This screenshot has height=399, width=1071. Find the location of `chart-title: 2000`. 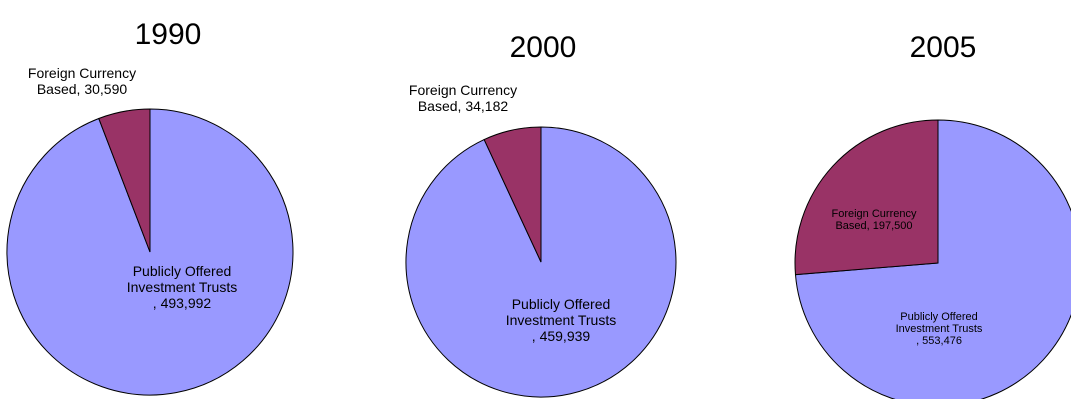

chart-title: 2000 is located at coordinates (543, 47).